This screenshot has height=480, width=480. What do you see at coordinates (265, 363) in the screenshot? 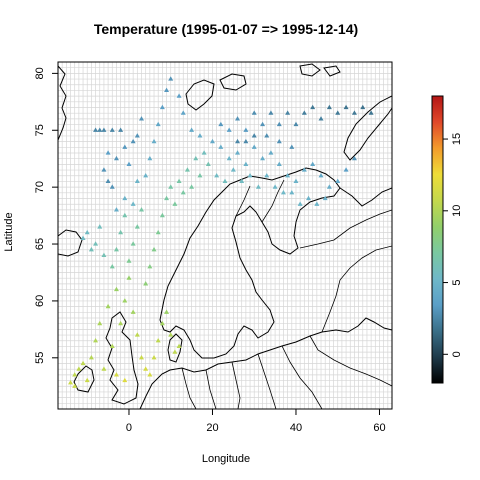
I see `continent-coast` at bounding box center [265, 363].